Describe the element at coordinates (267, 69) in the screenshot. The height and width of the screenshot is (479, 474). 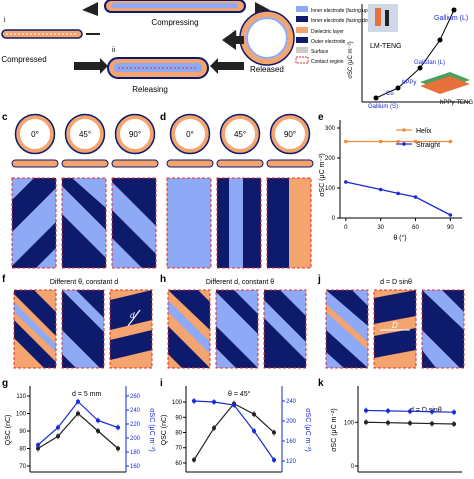
I see `label-released: Released` at that location.